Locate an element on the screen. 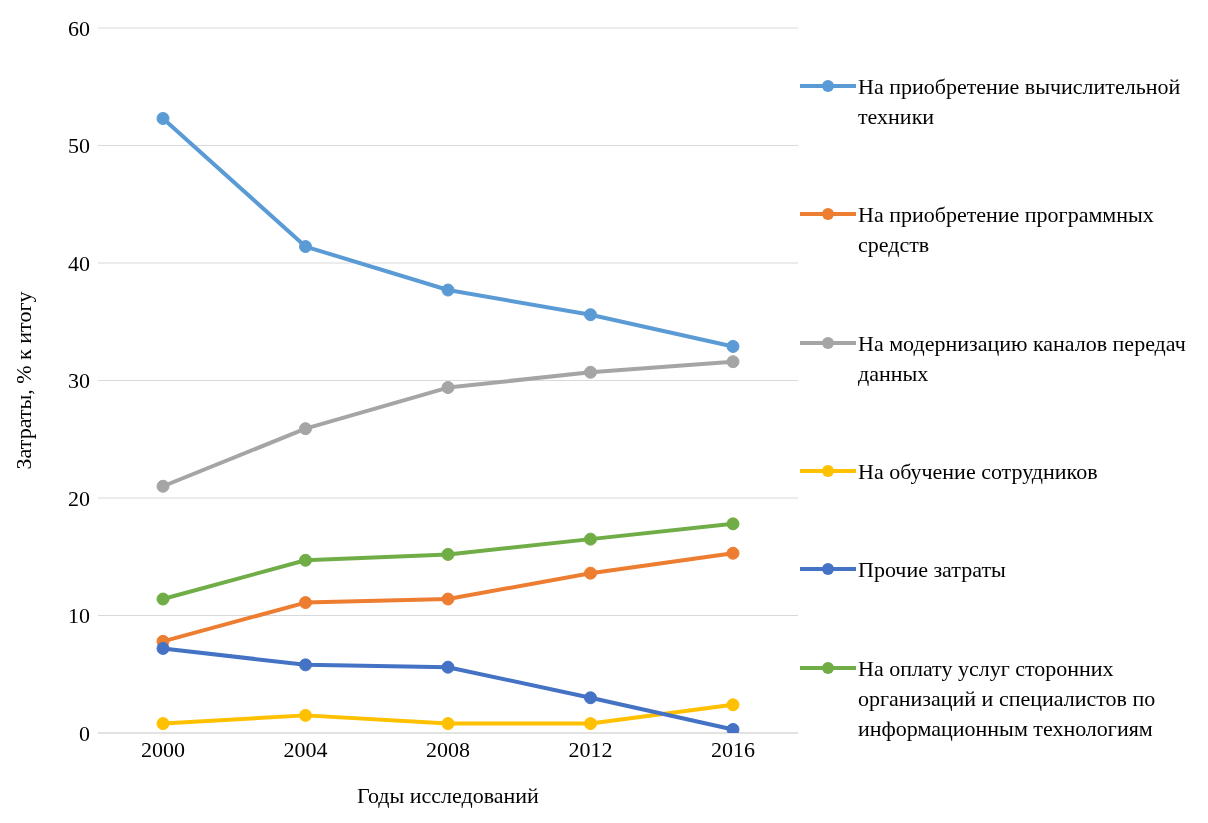  legend-label: На обучение сотрудников is located at coordinates (978, 472).